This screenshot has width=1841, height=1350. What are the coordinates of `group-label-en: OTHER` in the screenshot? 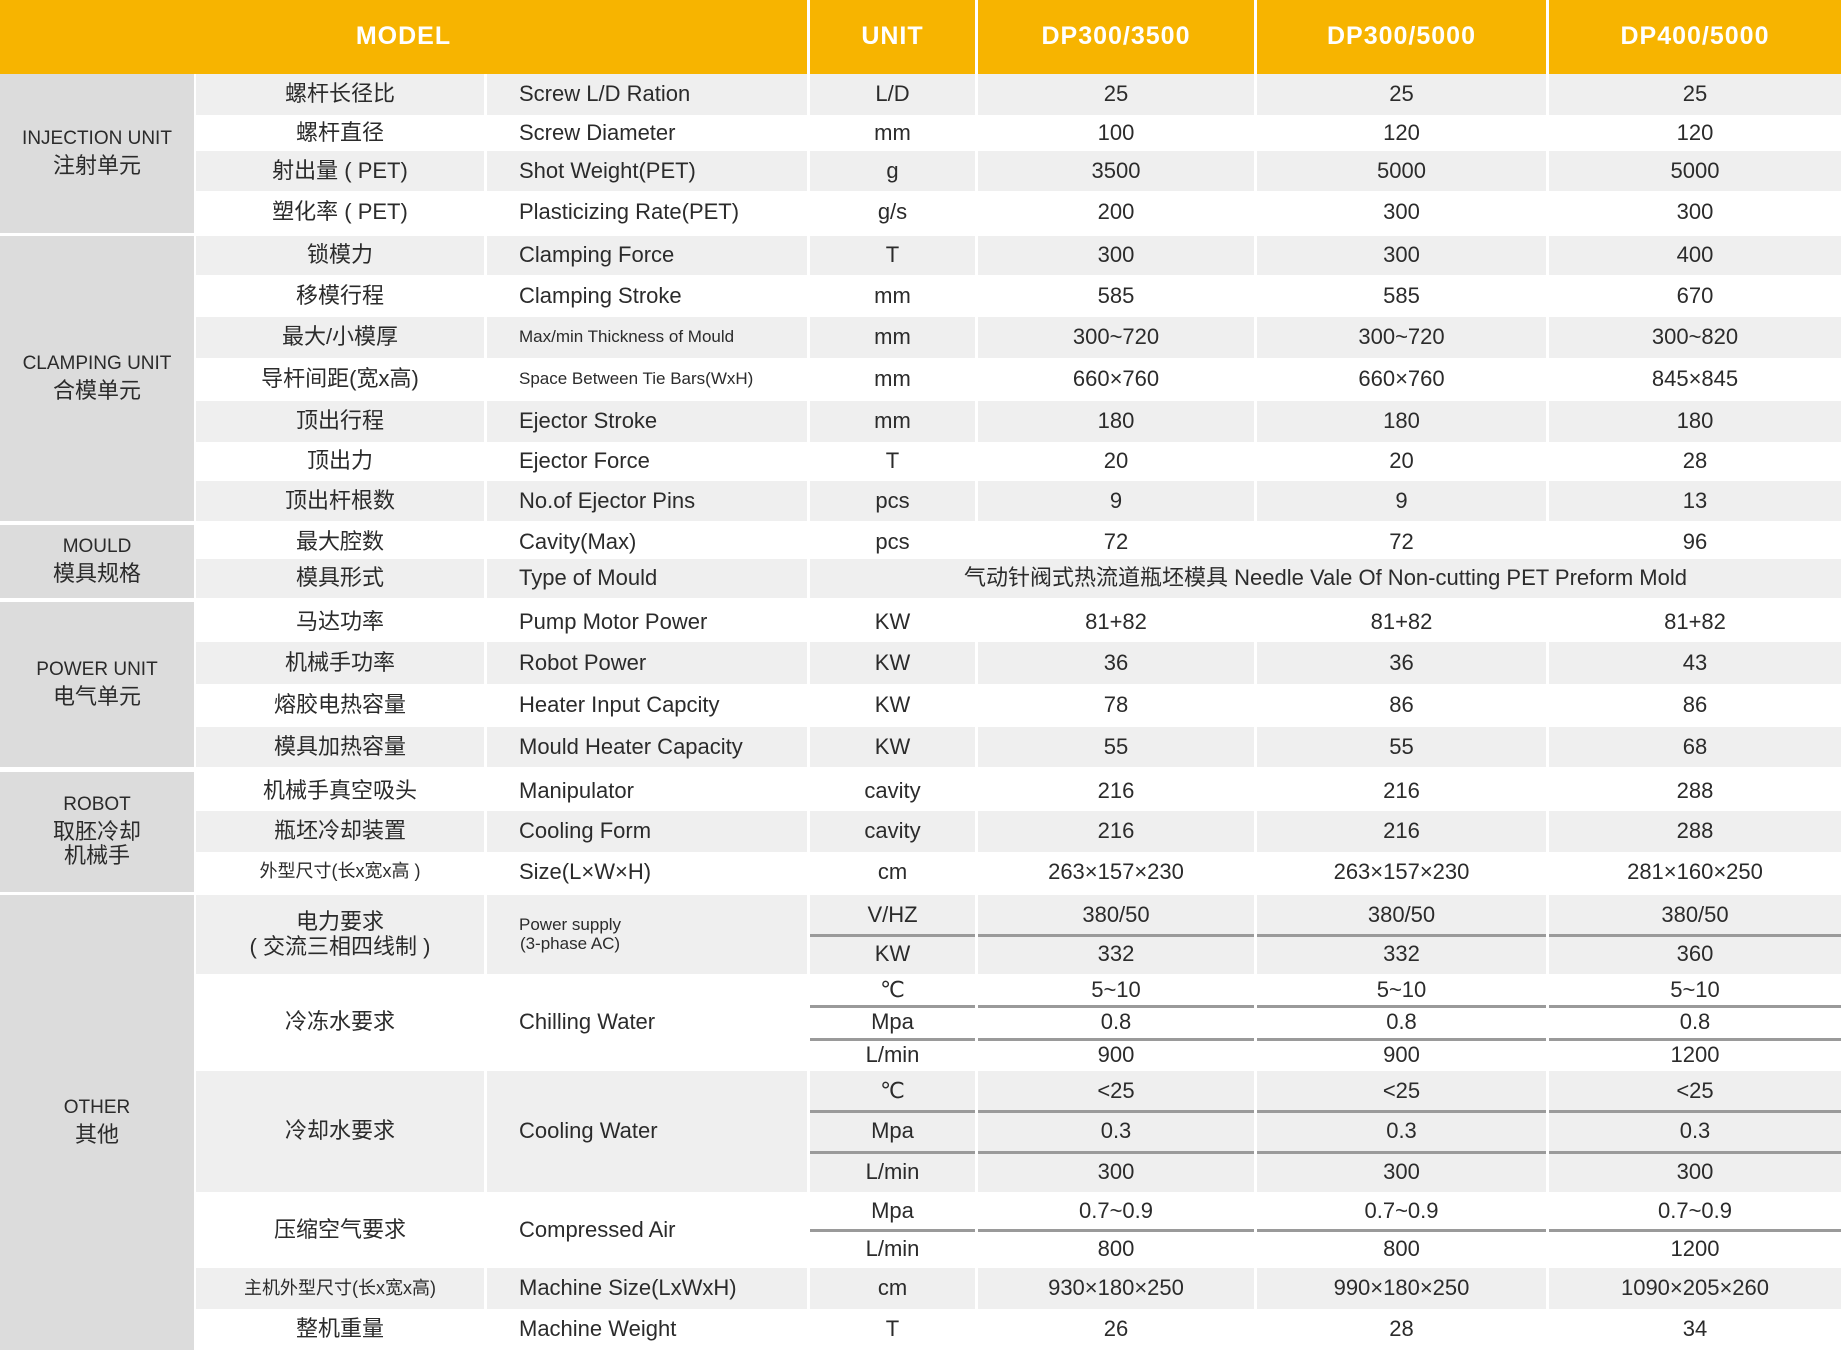 It's located at (97, 1107).